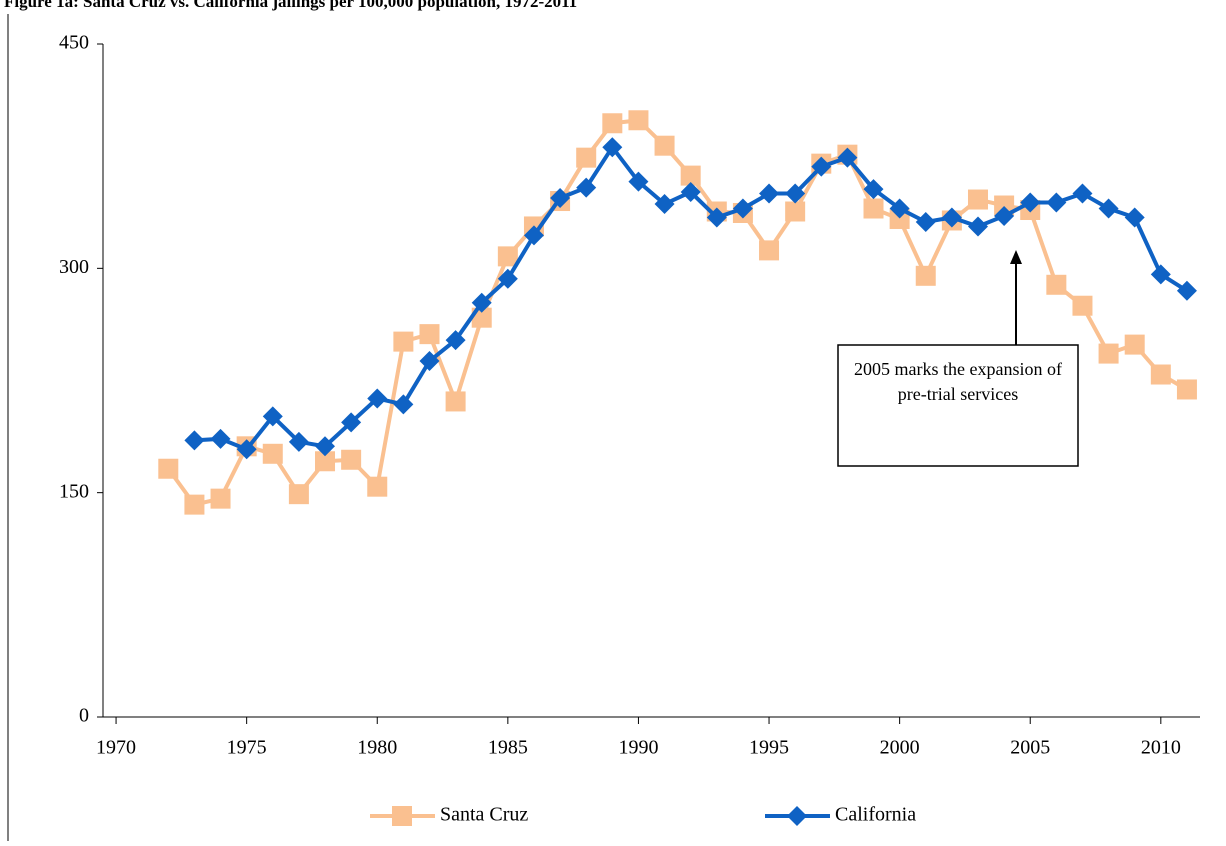 The width and height of the screenshot is (1226, 846). I want to click on x-tick-label: 1975, so click(247, 748).